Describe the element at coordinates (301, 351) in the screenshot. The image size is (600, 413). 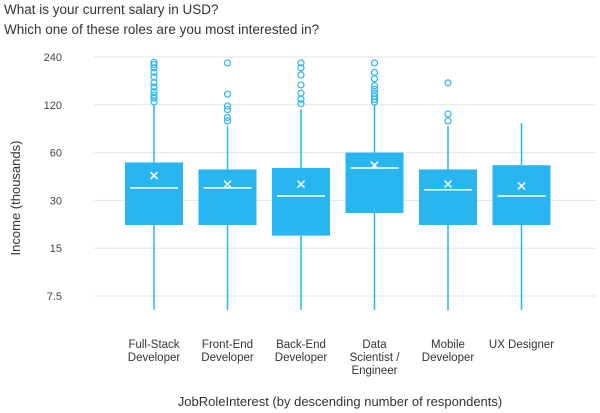
I see `x-category-label: Back-End Developer` at that location.